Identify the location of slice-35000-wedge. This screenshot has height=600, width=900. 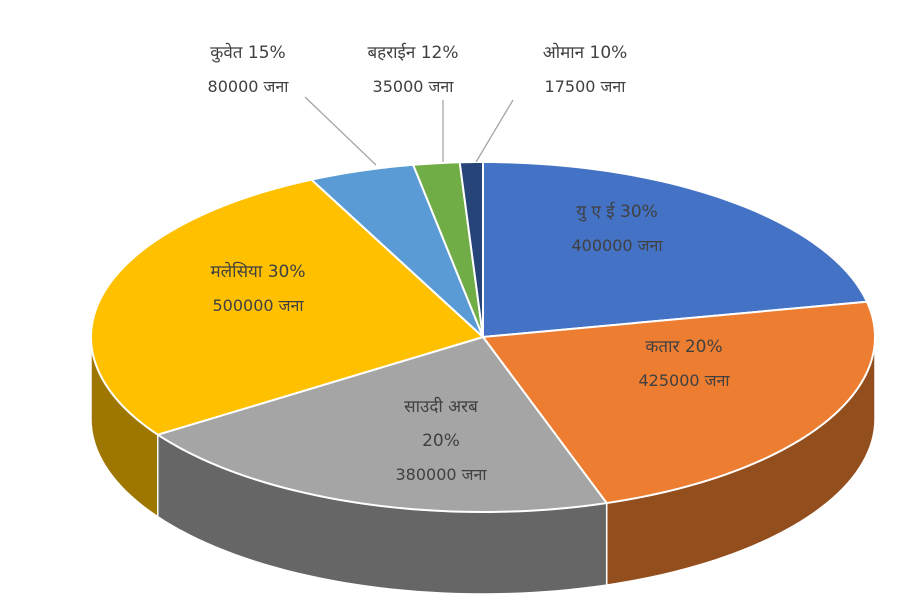
(448, 249).